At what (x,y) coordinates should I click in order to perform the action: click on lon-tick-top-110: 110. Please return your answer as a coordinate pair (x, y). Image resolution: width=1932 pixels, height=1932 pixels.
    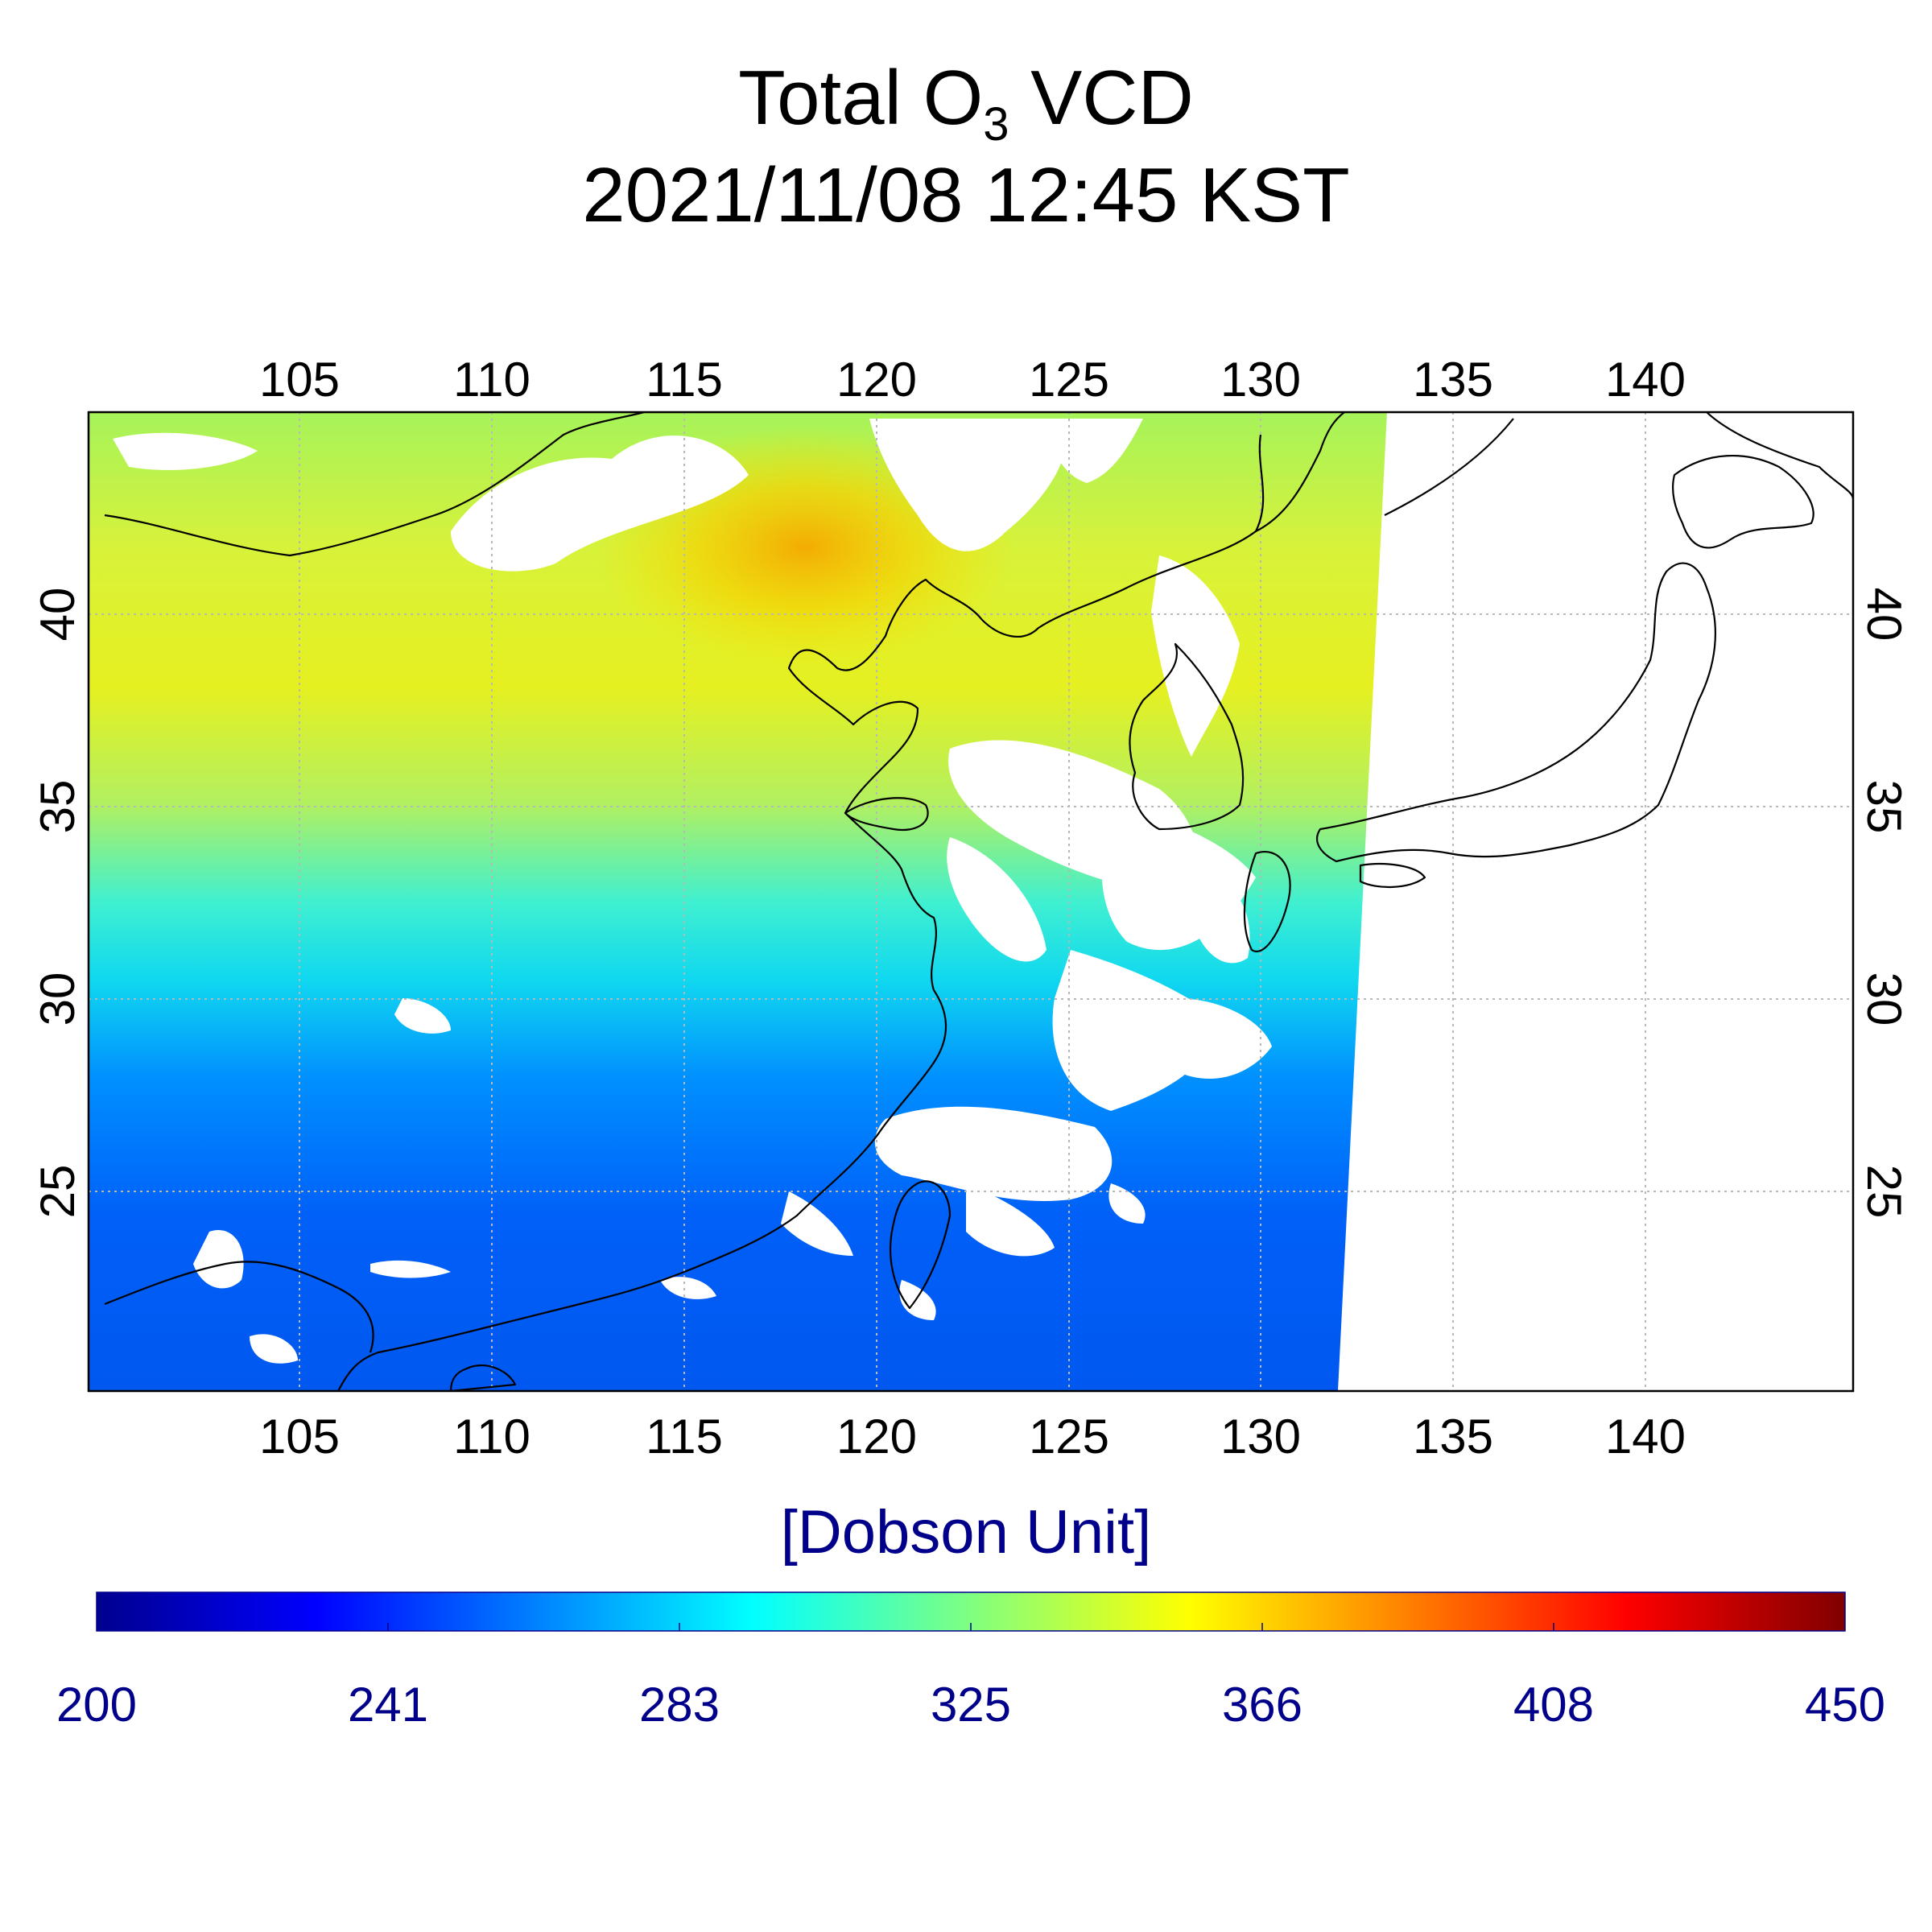
    Looking at the image, I should click on (491, 380).